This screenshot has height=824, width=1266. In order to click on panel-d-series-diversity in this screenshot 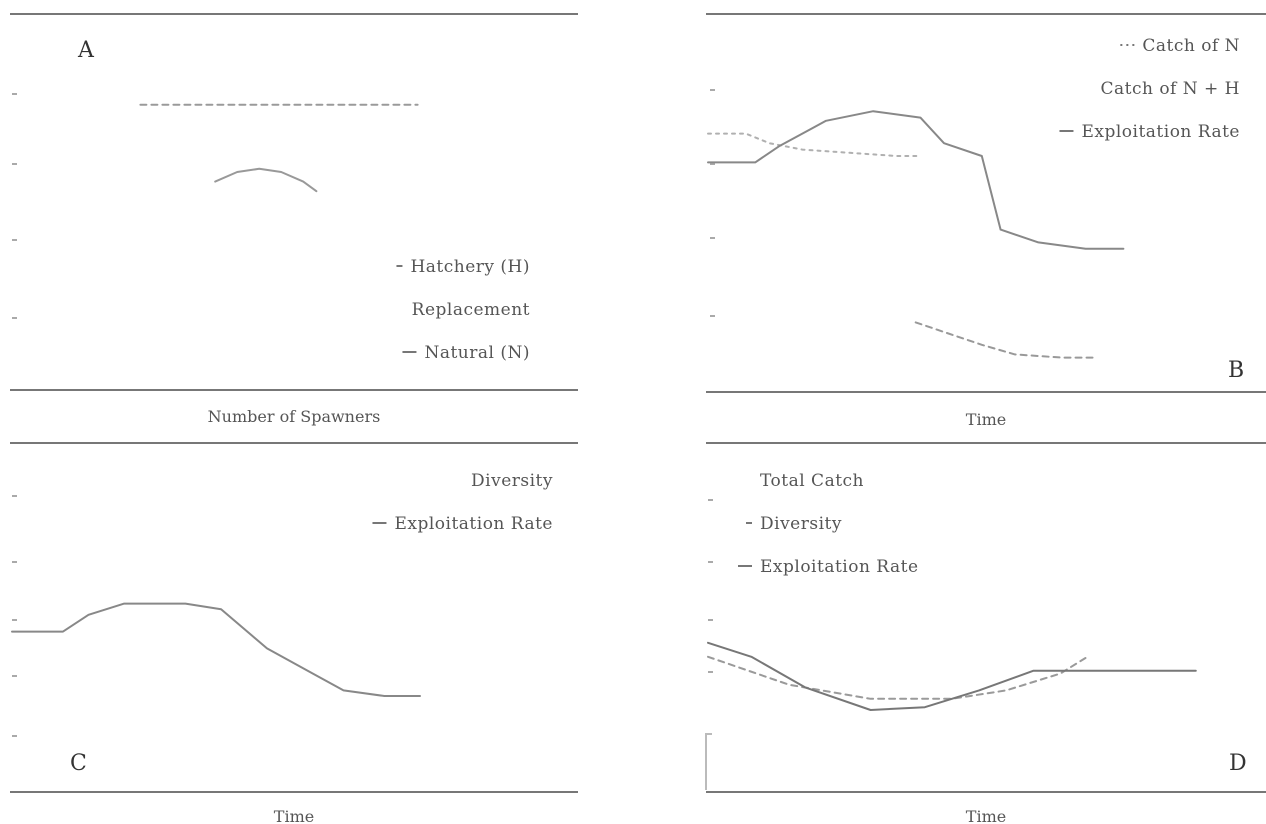, I will do `click(898, 677)`.